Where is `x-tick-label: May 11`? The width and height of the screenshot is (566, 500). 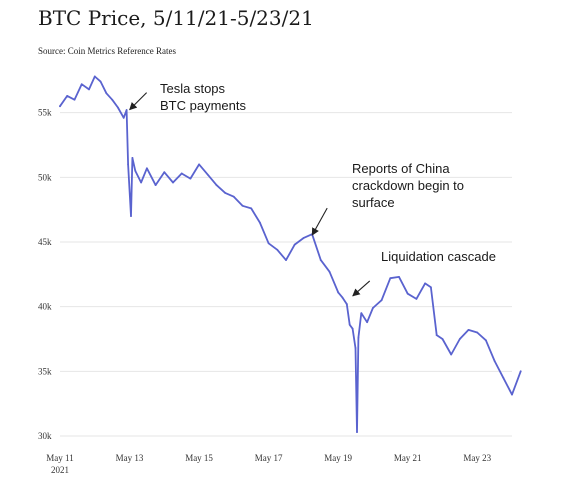 x-tick-label: May 11 is located at coordinates (59, 458).